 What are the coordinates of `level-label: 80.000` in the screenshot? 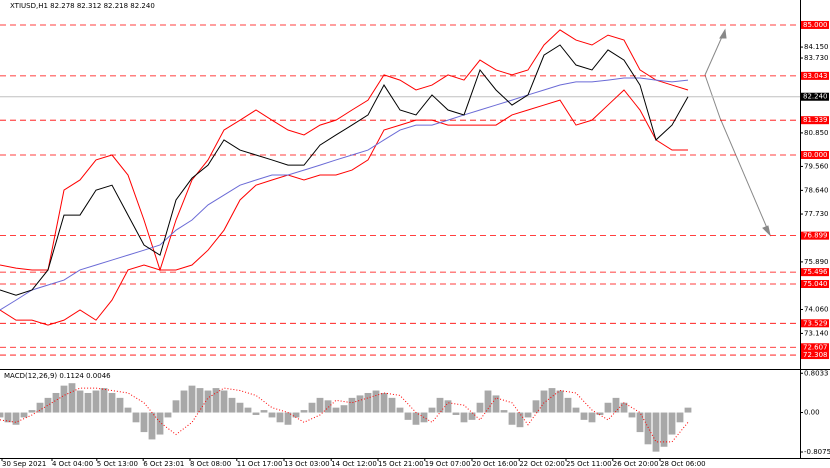 It's located at (815, 155).